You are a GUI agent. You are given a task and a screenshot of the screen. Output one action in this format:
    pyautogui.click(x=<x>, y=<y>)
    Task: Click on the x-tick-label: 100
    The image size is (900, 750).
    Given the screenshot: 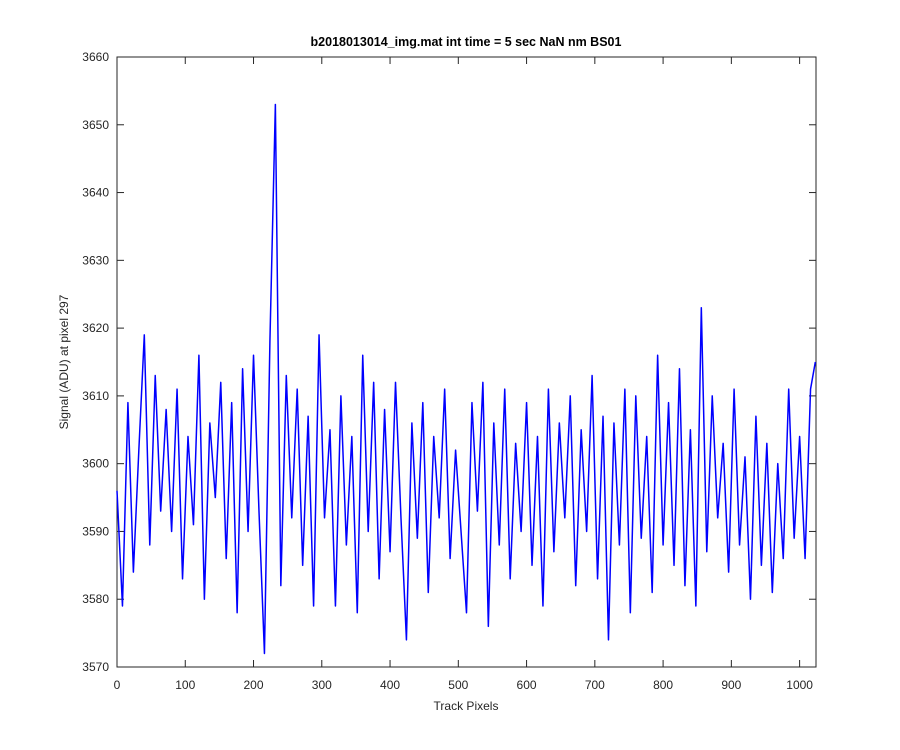 What is the action you would take?
    pyautogui.click(x=185, y=685)
    